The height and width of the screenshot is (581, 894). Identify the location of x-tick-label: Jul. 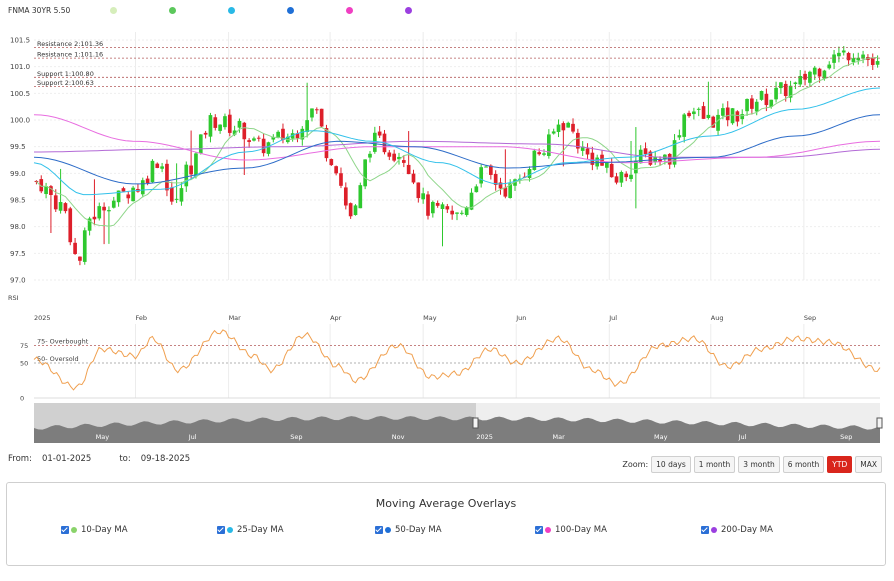
(612, 318).